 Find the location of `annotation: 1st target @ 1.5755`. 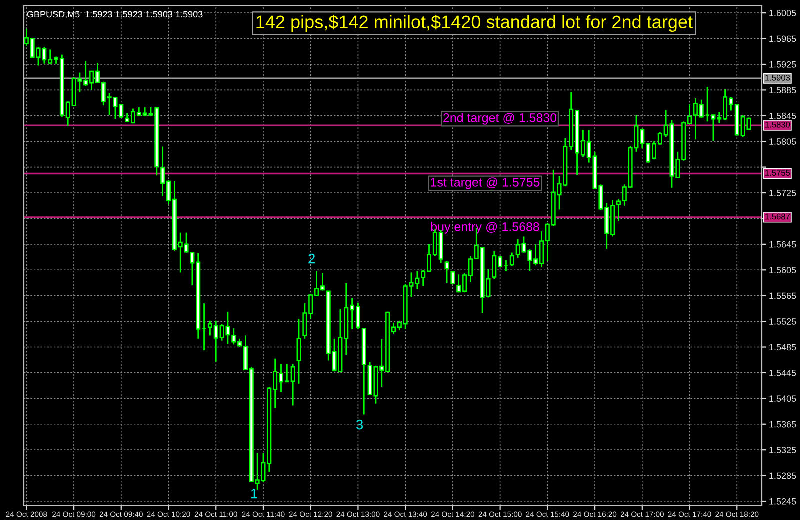

annotation: 1st target @ 1.5755 is located at coordinates (485, 184).